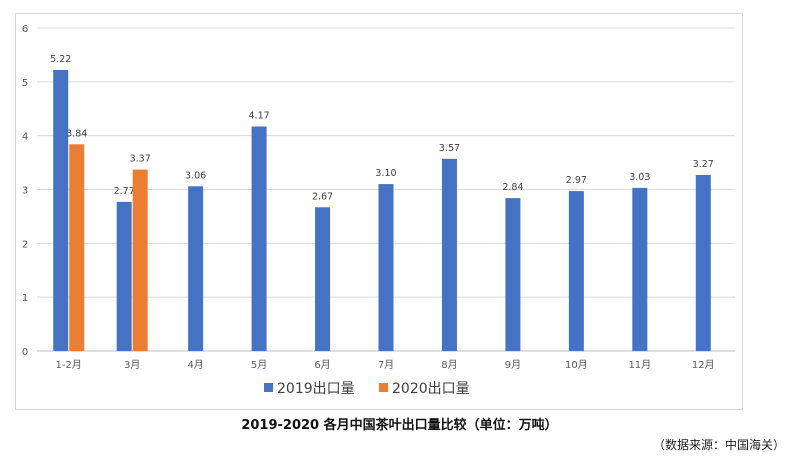 This screenshot has width=799, height=456. Describe the element at coordinates (25, 352) in the screenshot. I see `y-tick-label: 0` at that location.